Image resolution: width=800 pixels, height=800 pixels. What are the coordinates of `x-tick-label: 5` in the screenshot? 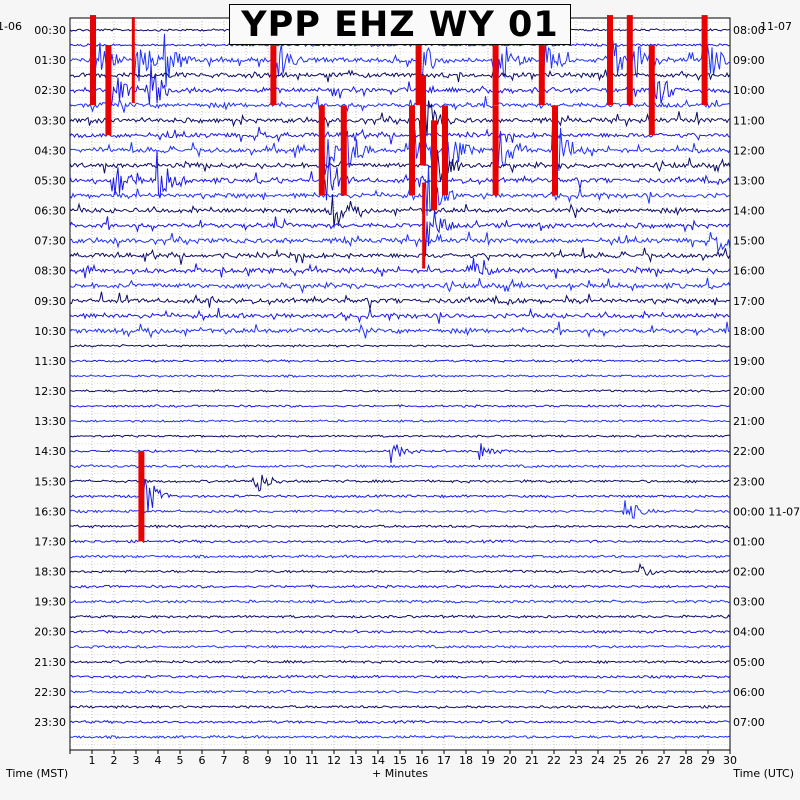 It's located at (180, 760).